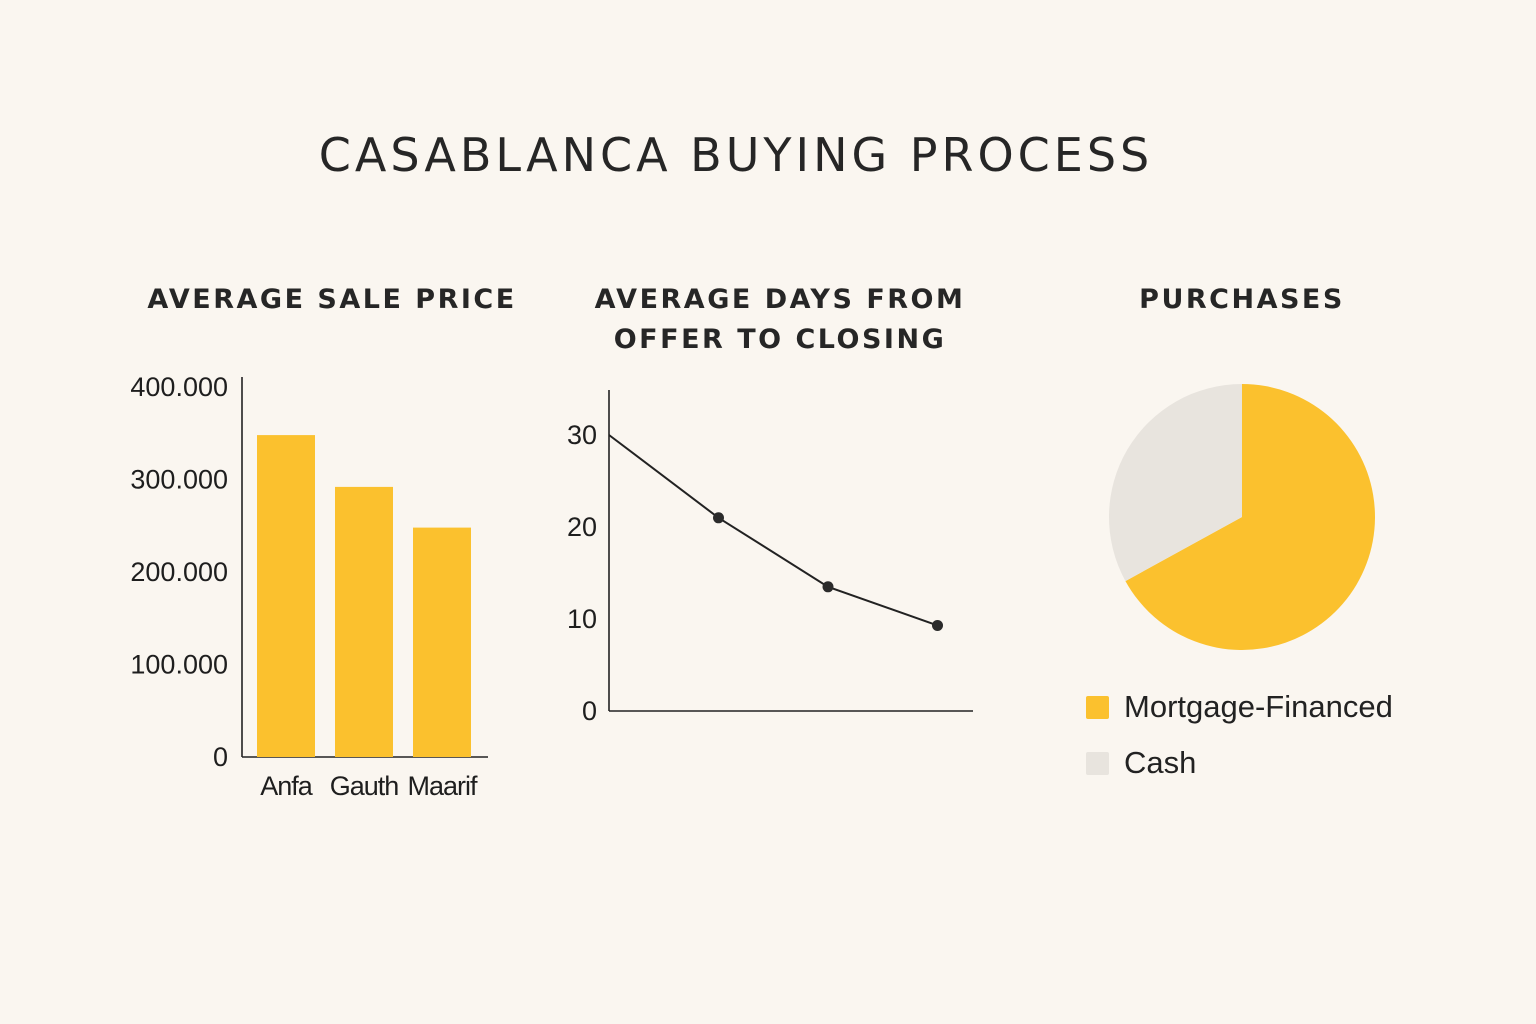 The height and width of the screenshot is (1024, 1536). I want to click on legend-swatch-cash, so click(1097, 763).